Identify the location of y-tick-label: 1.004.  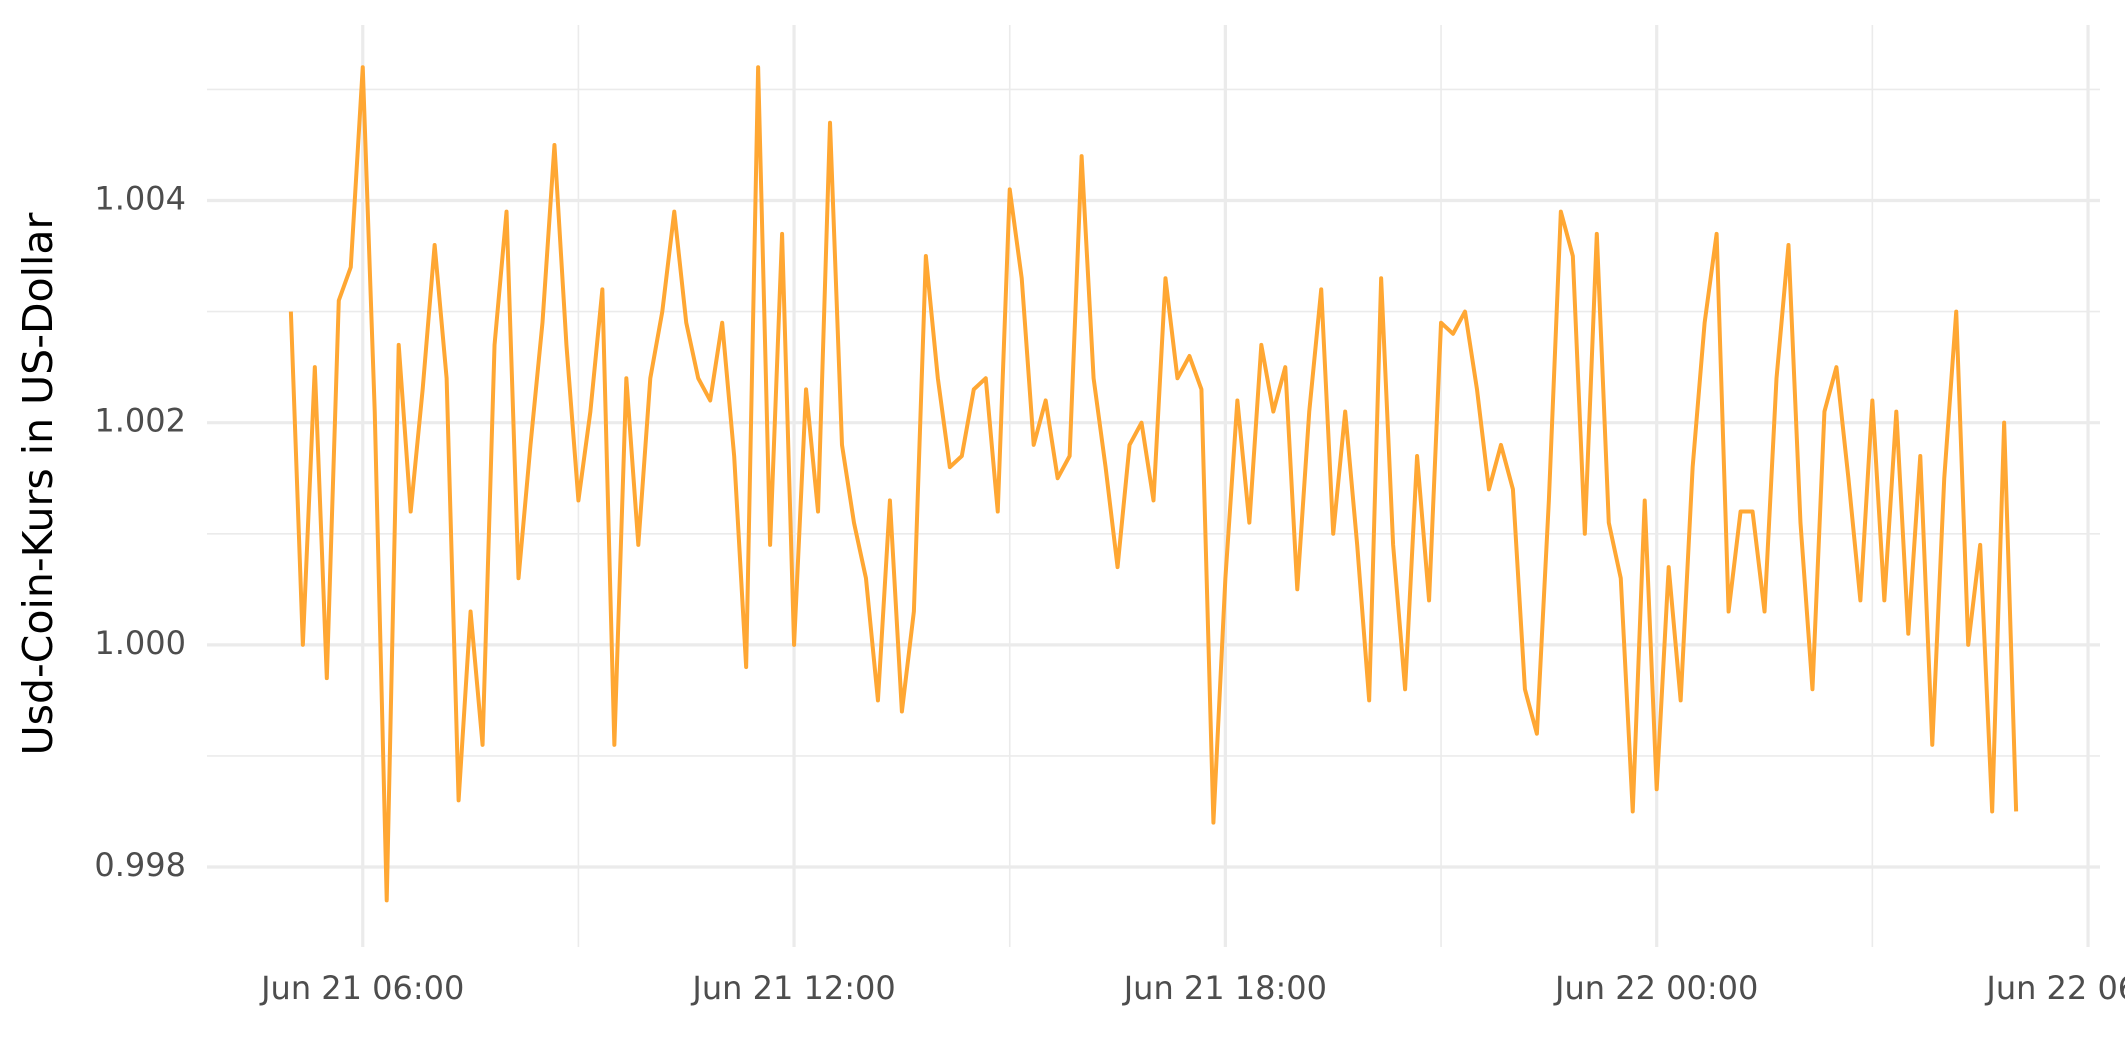
(140, 199).